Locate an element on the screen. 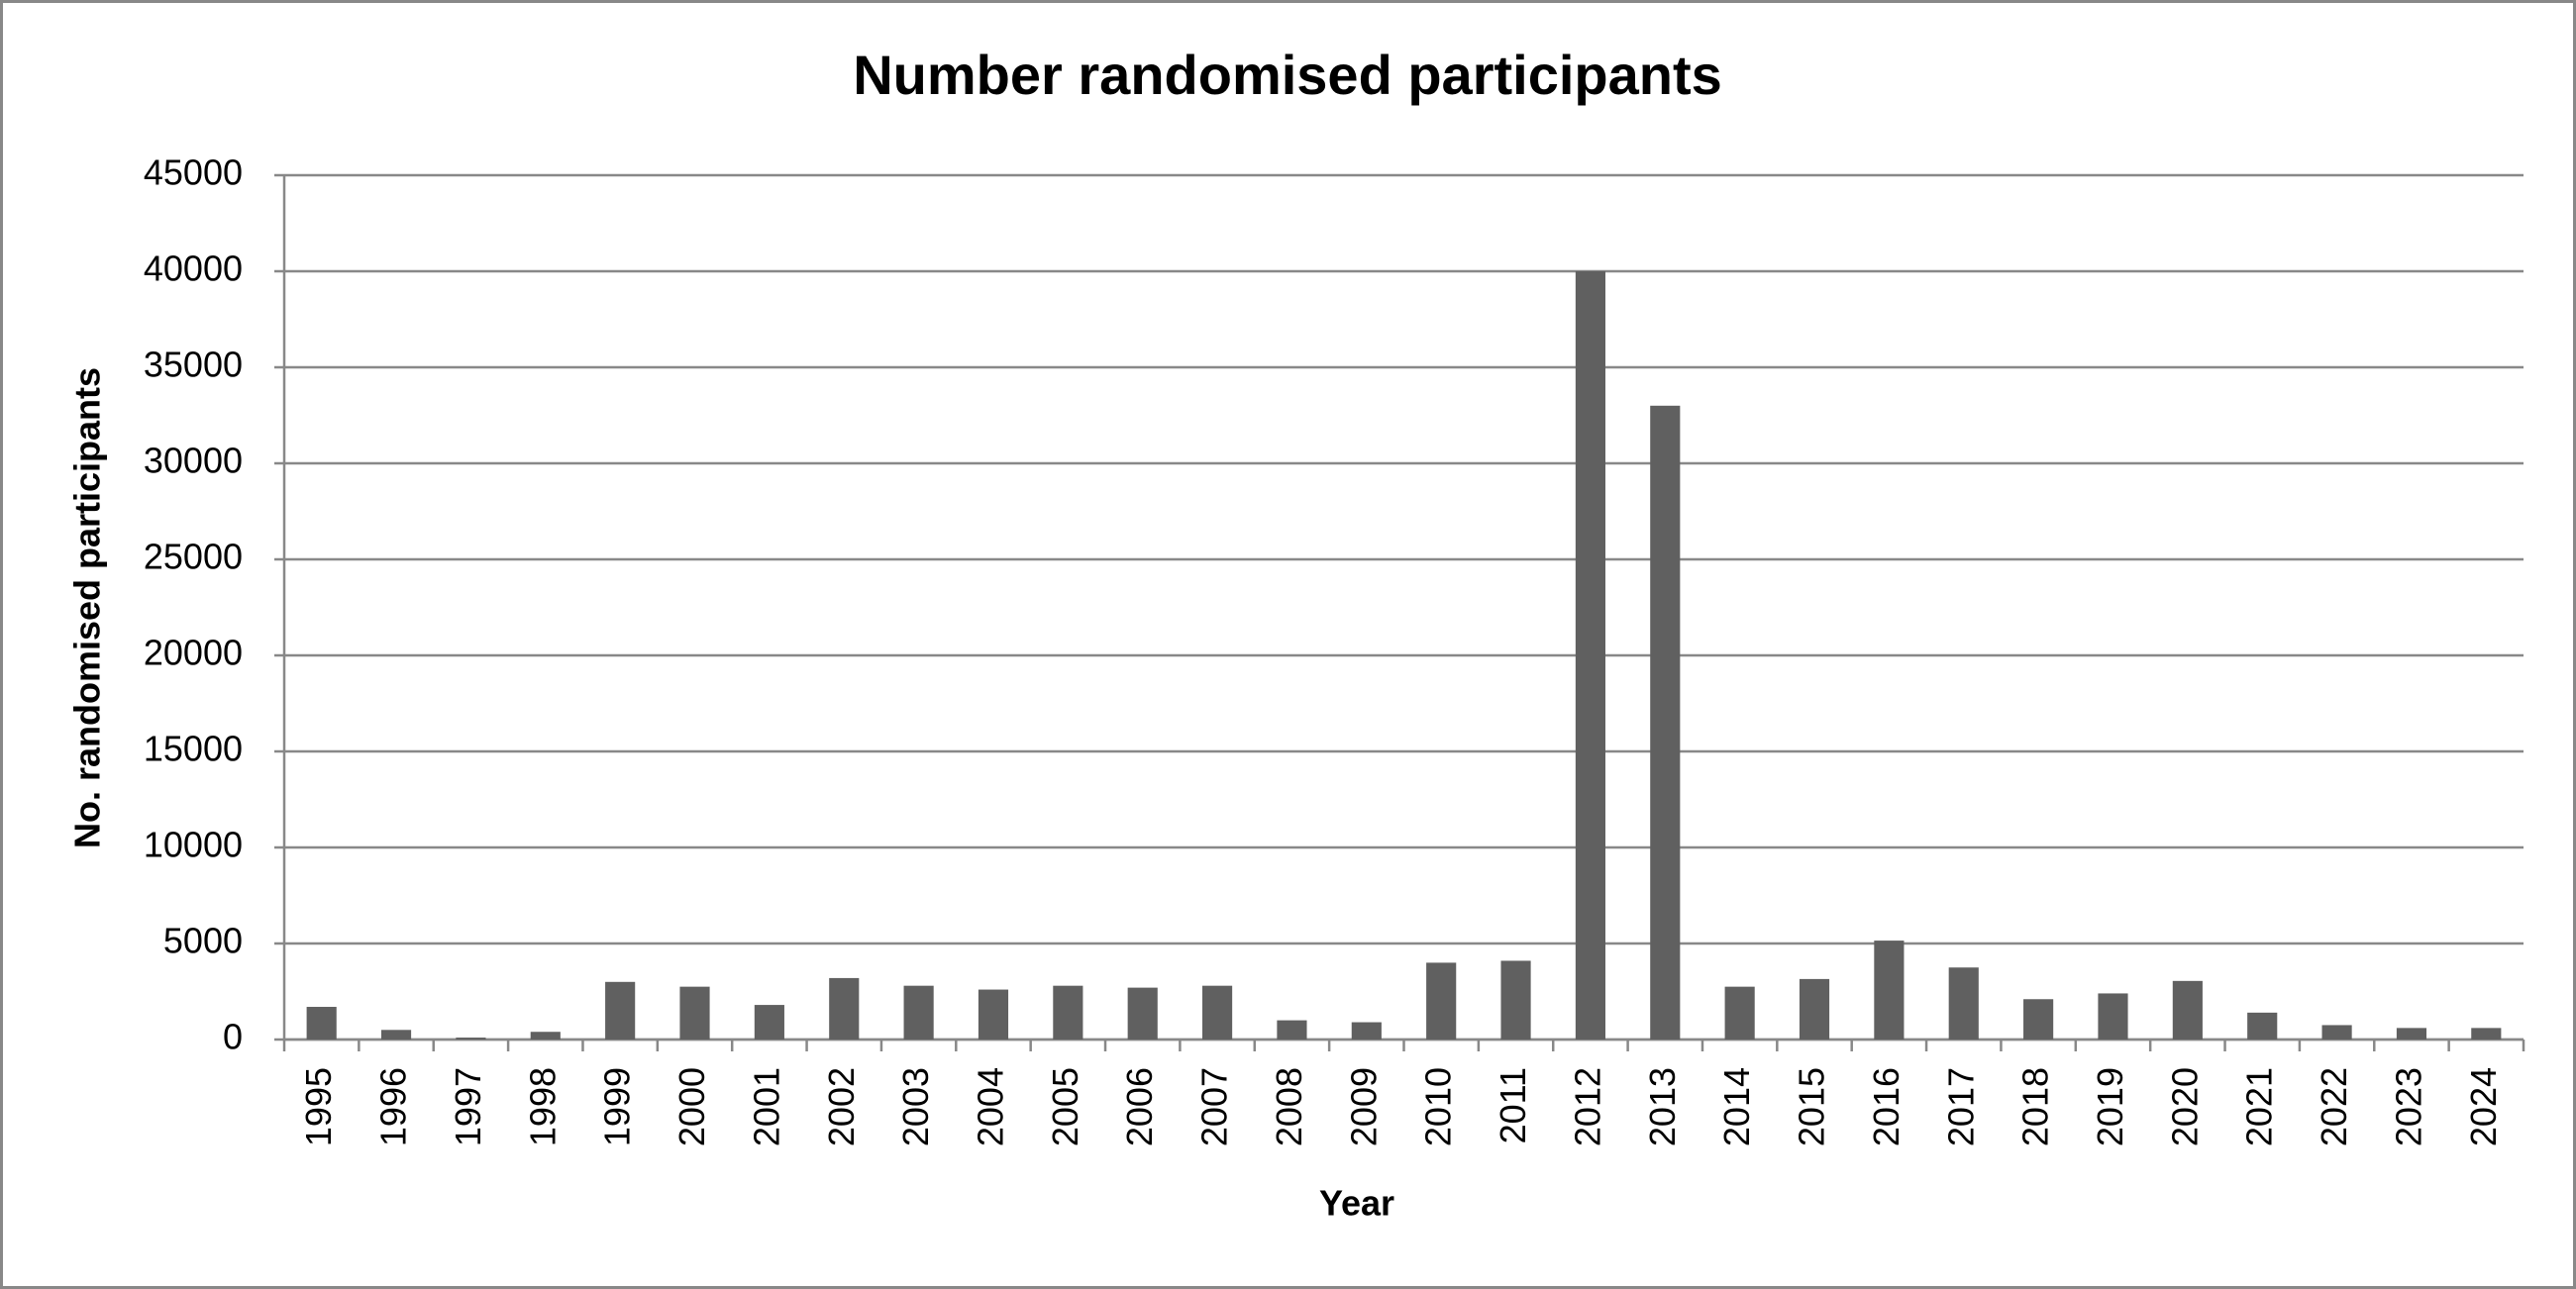 This screenshot has width=2576, height=1289. y-tick-label: 0 is located at coordinates (233, 1037).